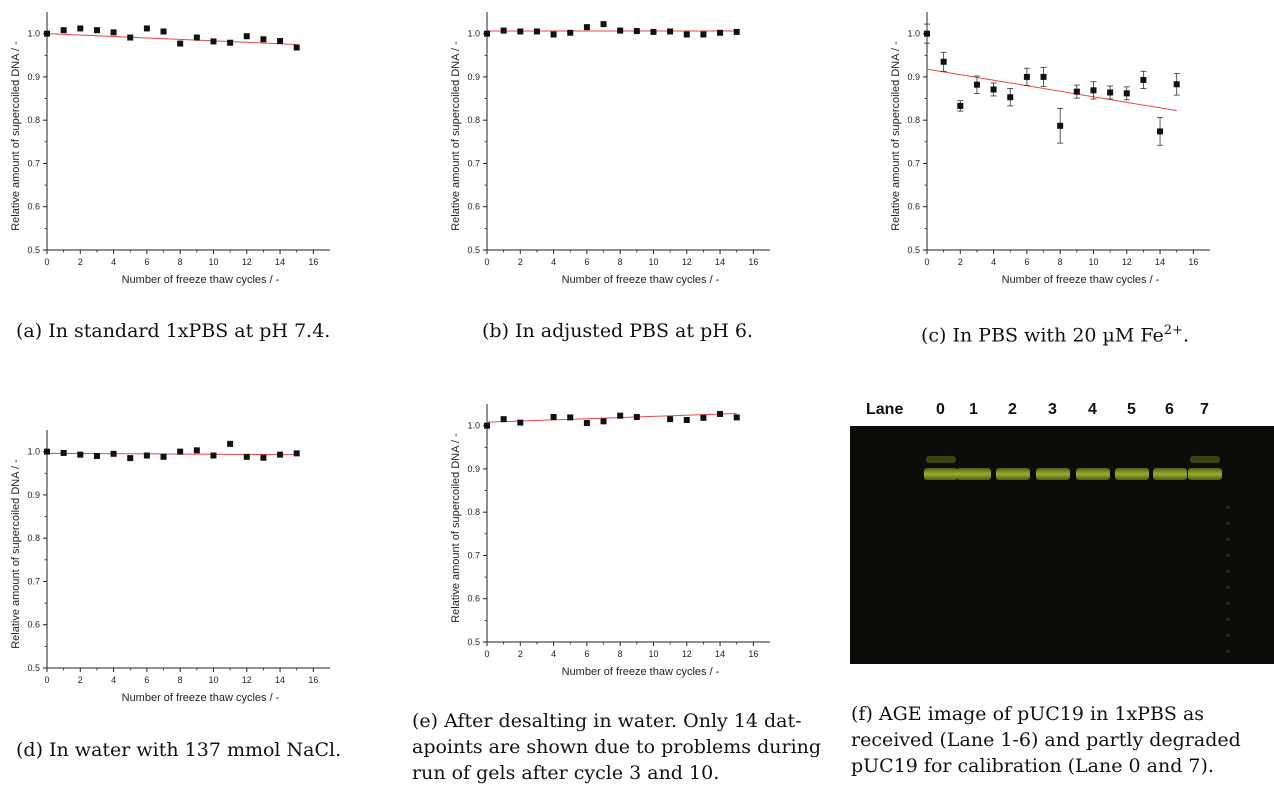 The height and width of the screenshot is (786, 1274). I want to click on y-tick-label: 0.9, so click(473, 469).